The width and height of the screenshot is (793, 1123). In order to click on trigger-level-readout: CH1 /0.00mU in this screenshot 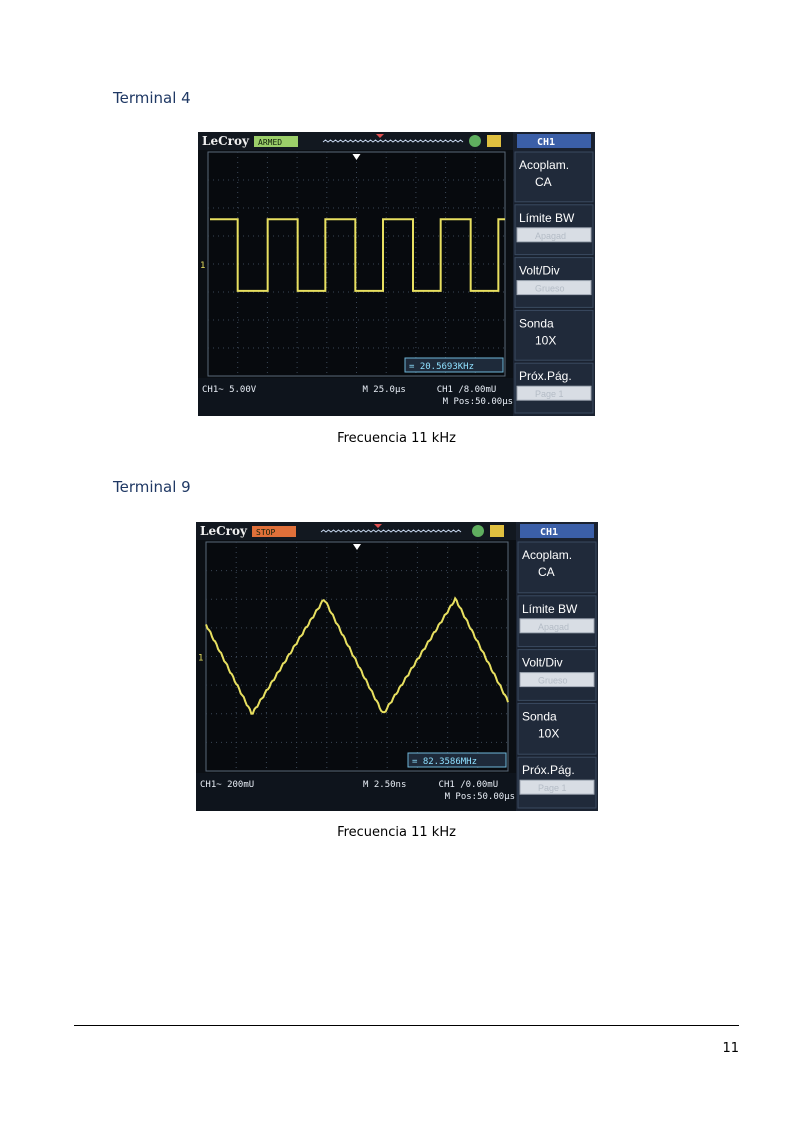, I will do `click(469, 785)`.